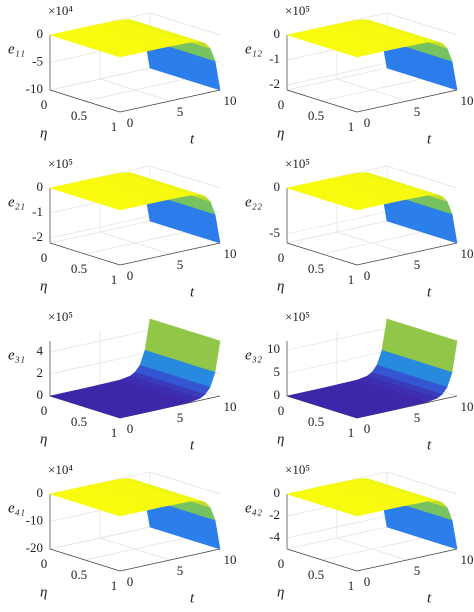  Describe the element at coordinates (40, 372) in the screenshot. I see `z-tick-label: 2` at that location.